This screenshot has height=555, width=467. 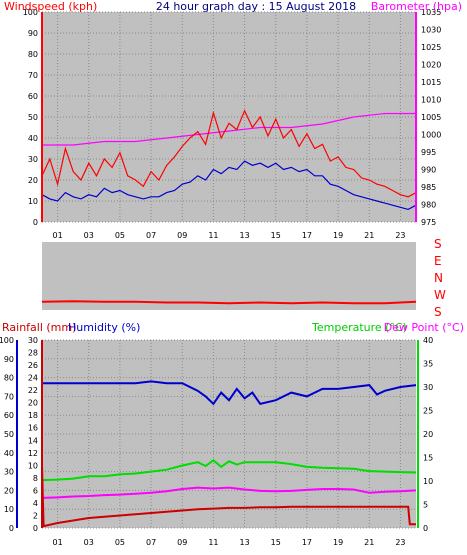 What do you see at coordinates (33, 159) in the screenshot?
I see `wind-y-tick-label: 30` at bounding box center [33, 159].